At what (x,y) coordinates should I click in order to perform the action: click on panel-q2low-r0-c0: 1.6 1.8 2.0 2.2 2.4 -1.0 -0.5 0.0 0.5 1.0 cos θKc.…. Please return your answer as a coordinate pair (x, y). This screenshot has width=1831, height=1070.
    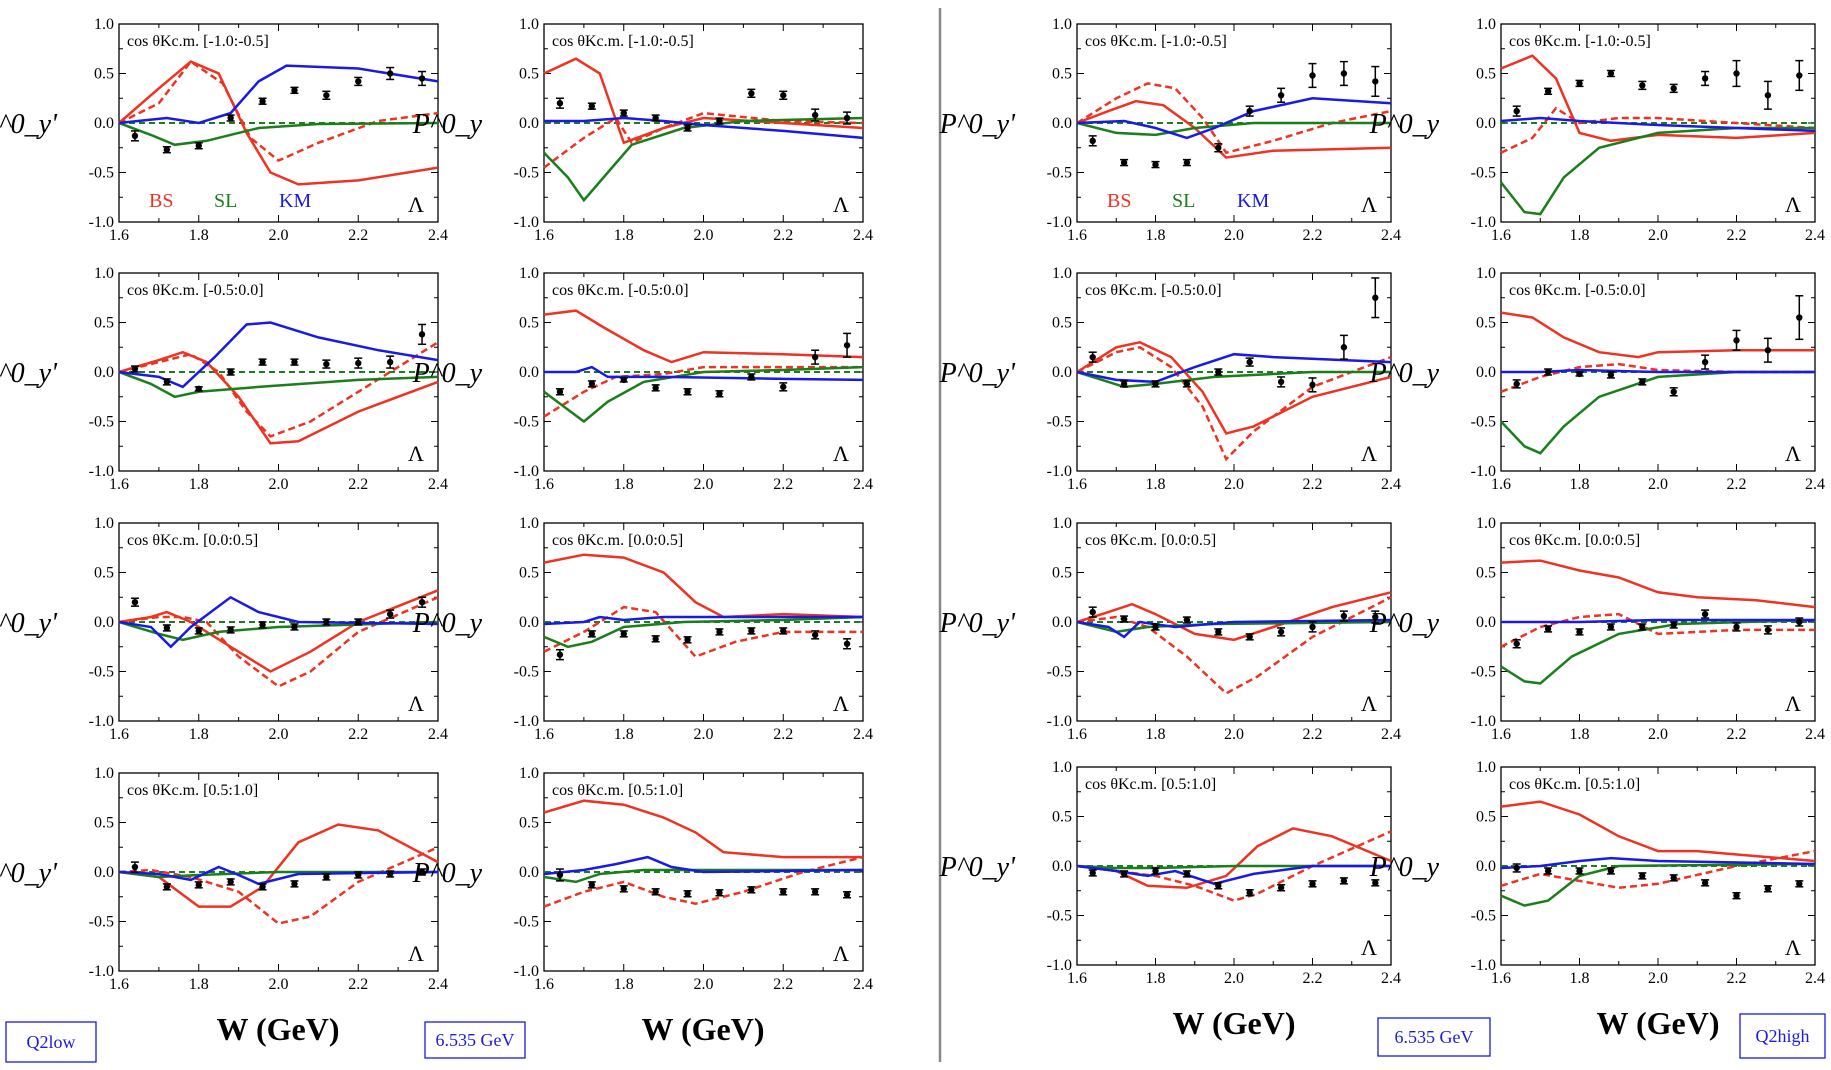
    Looking at the image, I should click on (224, 130).